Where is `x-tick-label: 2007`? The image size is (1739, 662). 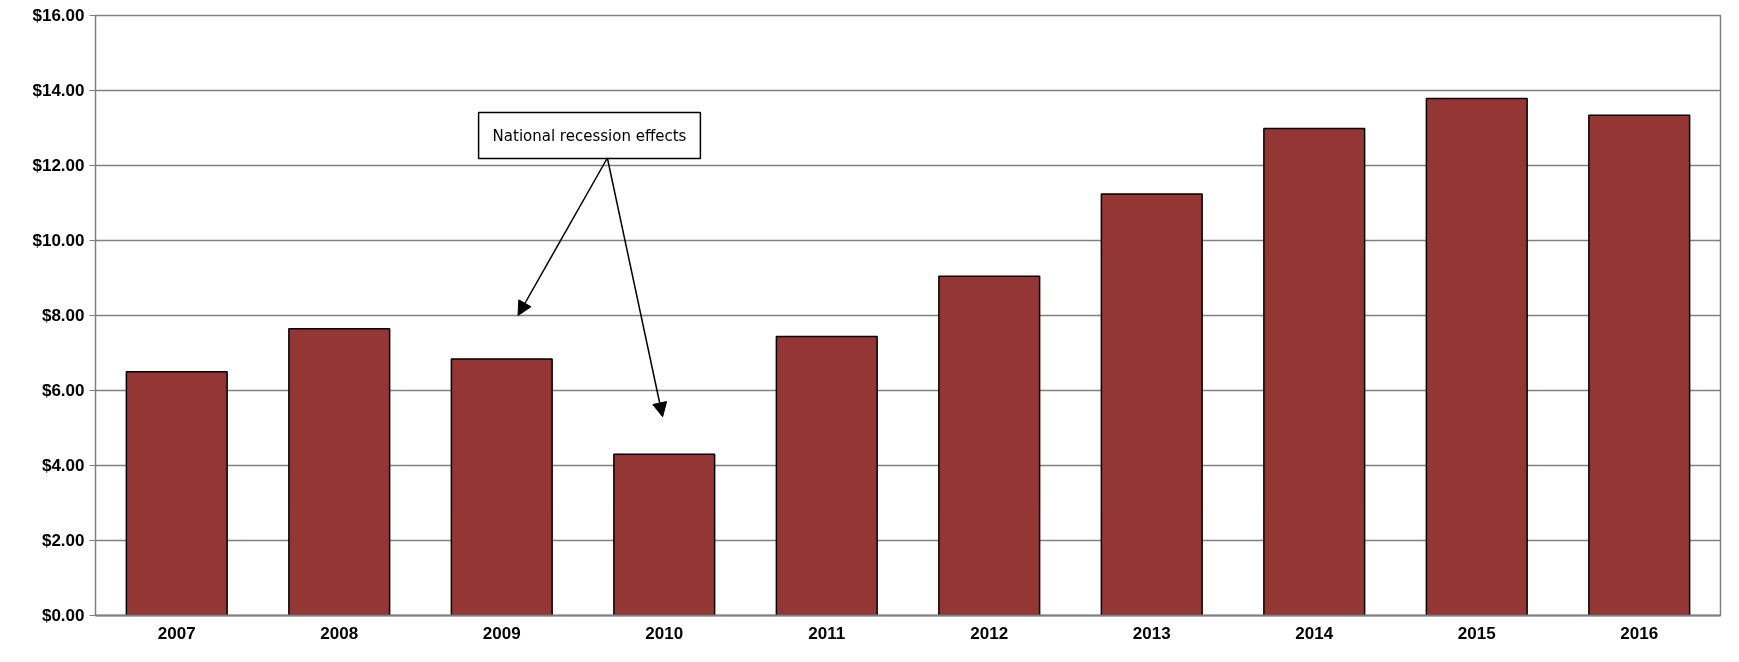 x-tick-label: 2007 is located at coordinates (176, 633).